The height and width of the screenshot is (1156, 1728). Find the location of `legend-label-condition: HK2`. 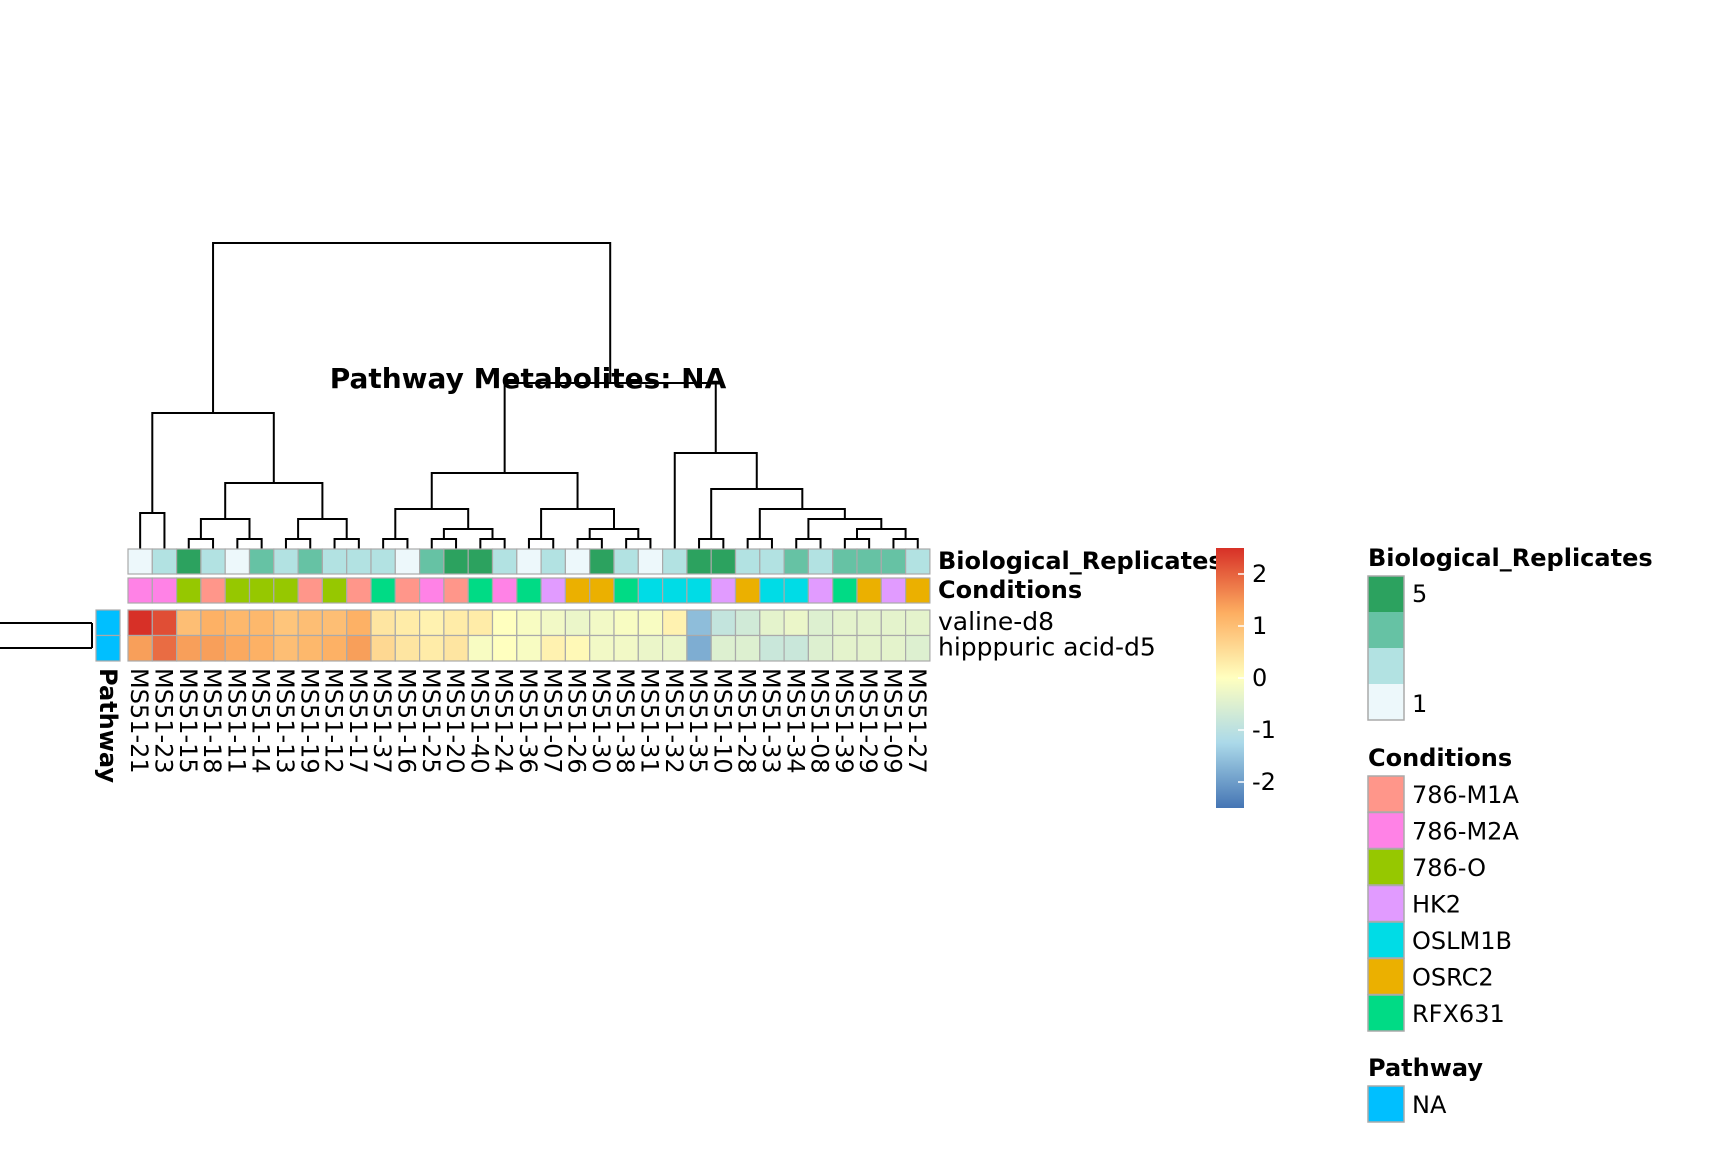

legend-label-condition: HK2 is located at coordinates (1436, 905).